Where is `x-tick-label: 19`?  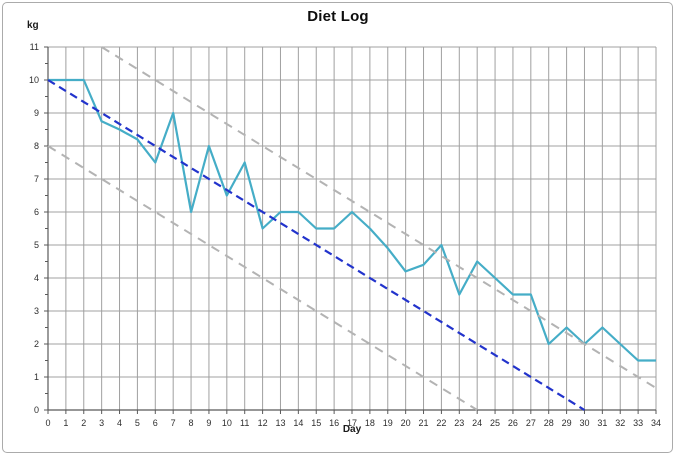 x-tick-label: 19 is located at coordinates (388, 423).